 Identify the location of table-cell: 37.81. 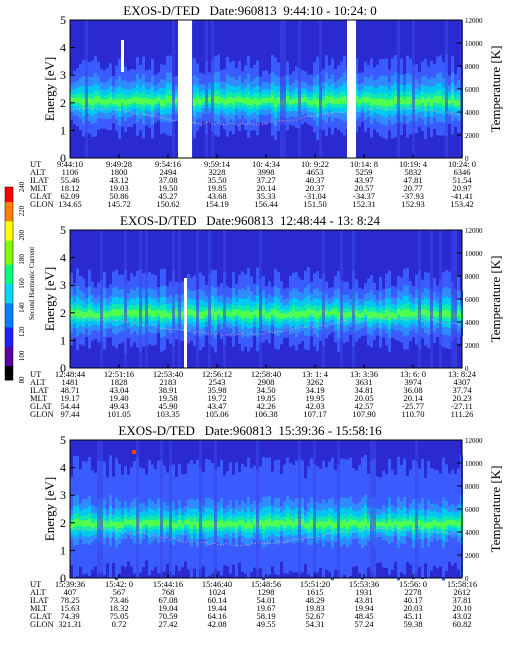
(461, 600).